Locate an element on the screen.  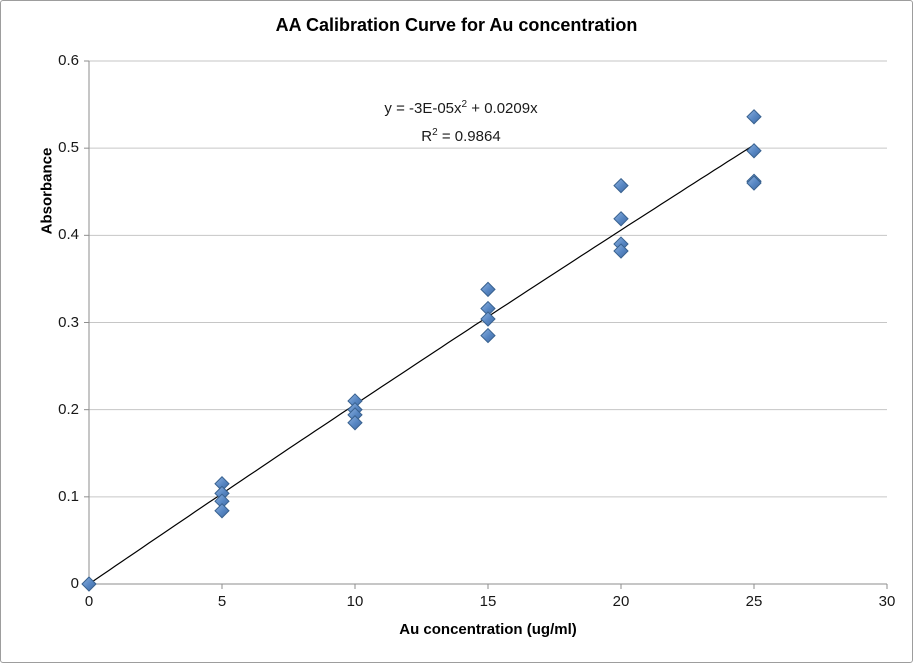
y-tick-label: 0.5 is located at coordinates (68, 148).